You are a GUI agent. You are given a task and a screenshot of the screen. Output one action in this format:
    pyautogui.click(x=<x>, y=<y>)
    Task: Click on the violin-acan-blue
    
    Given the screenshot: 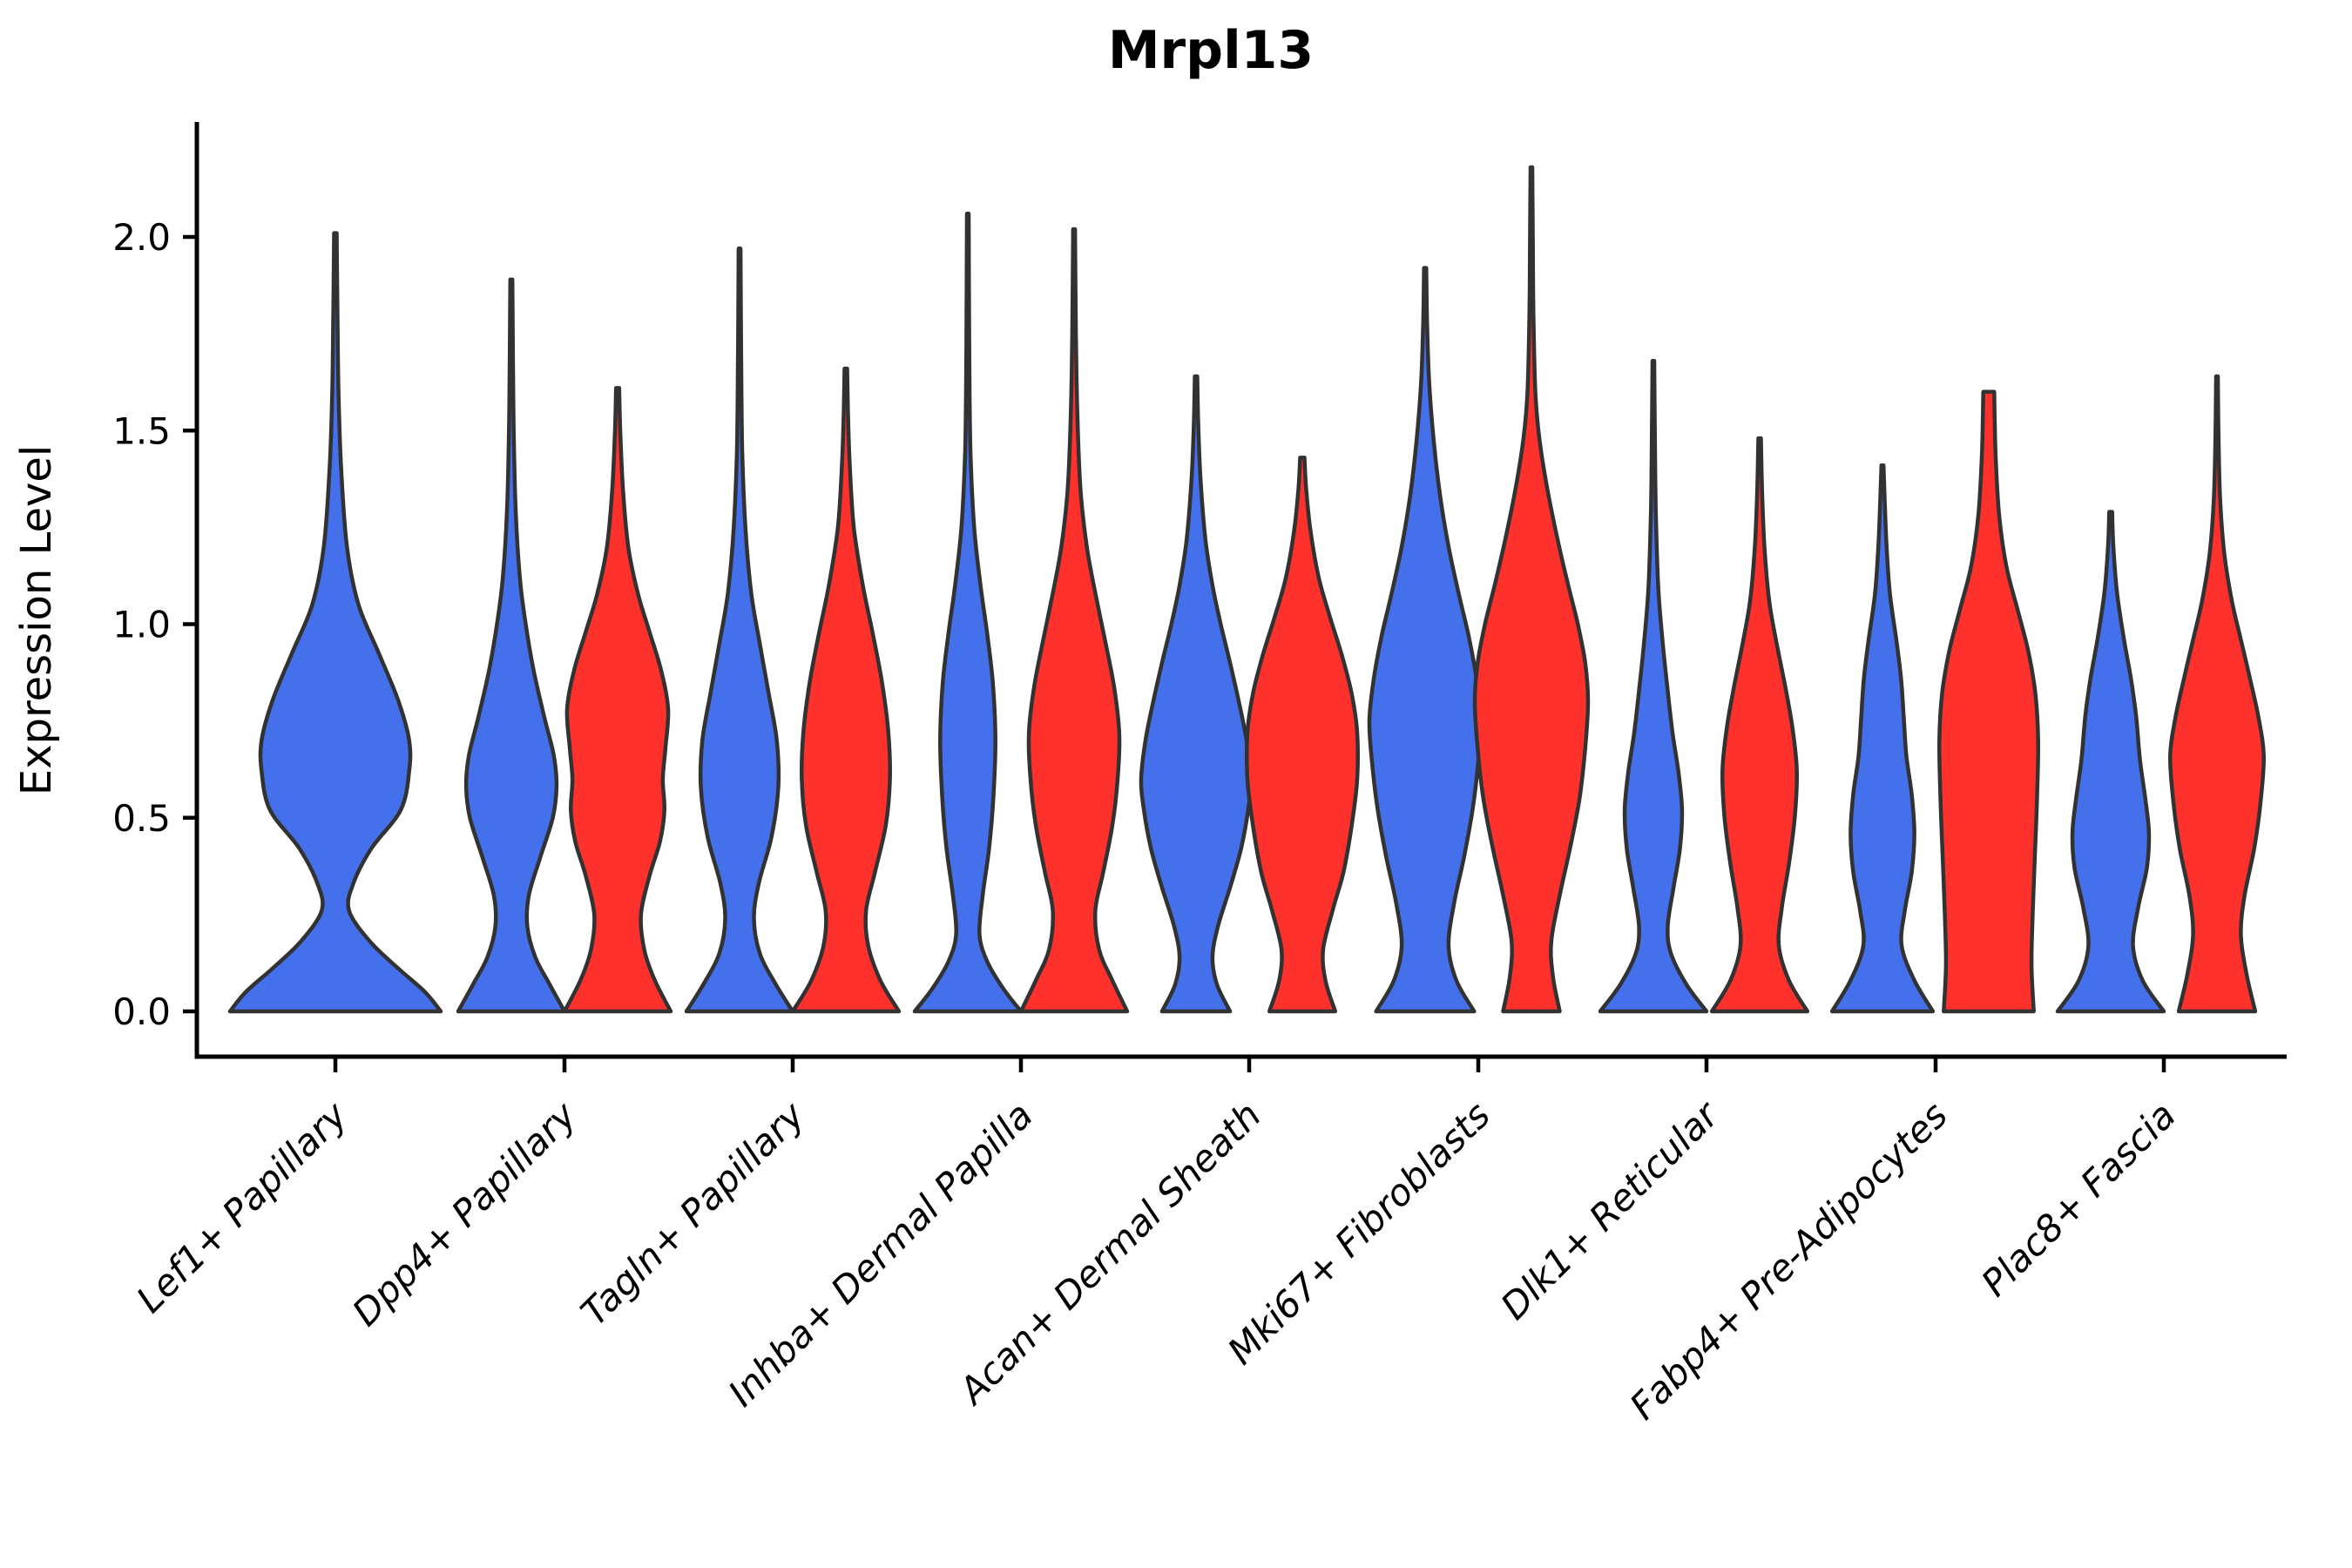 What is the action you would take?
    pyautogui.click(x=1196, y=694)
    